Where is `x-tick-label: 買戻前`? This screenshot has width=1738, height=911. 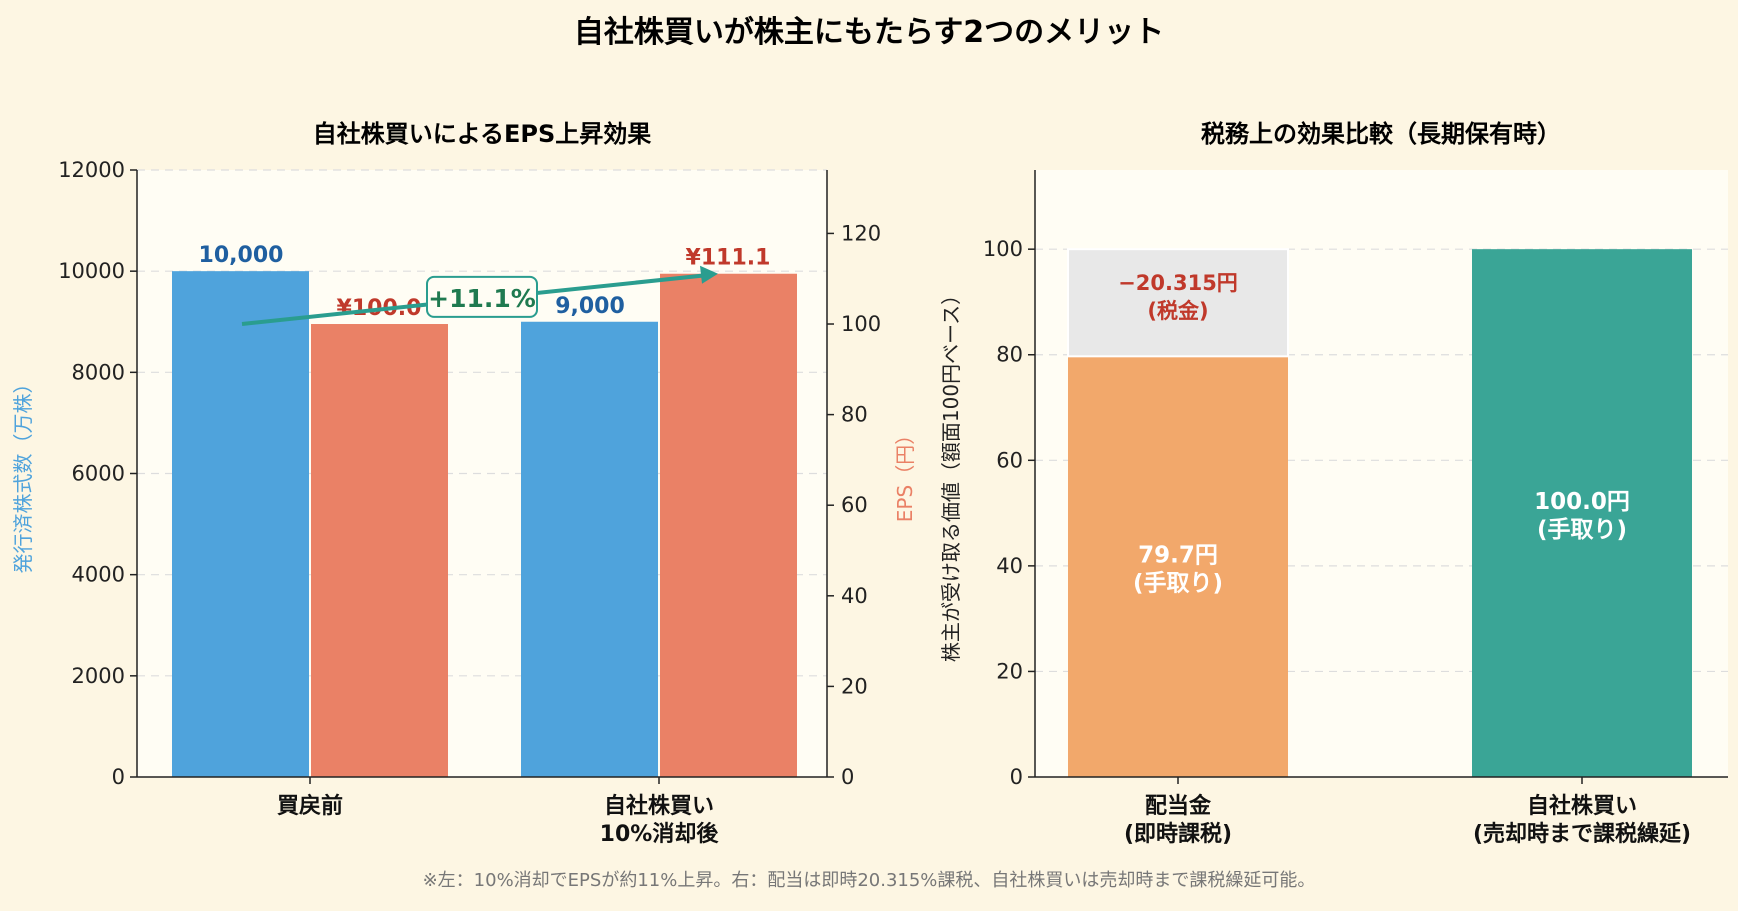
x-tick-label: 買戻前 is located at coordinates (310, 806).